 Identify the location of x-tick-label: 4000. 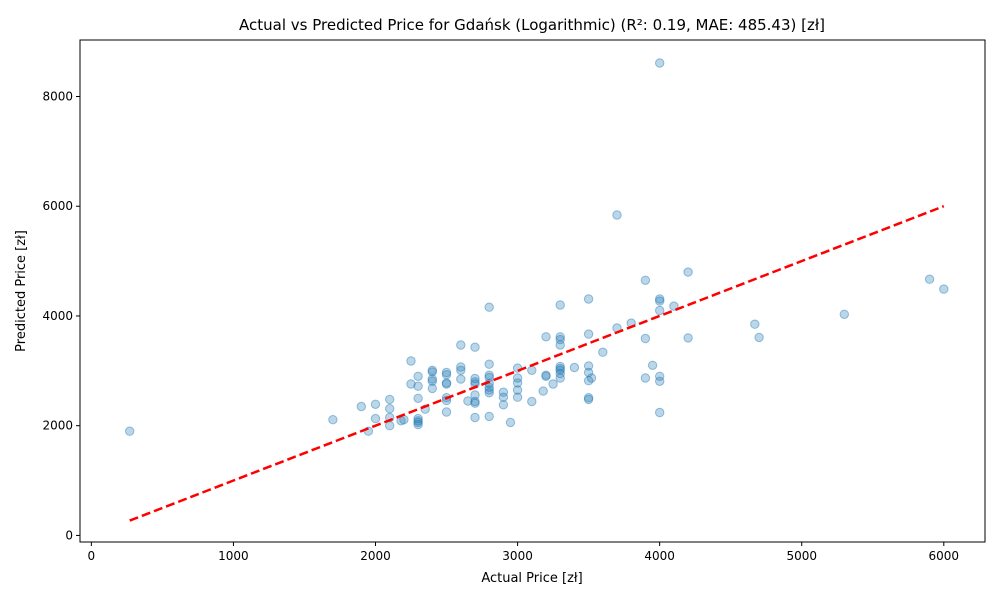
(659, 556).